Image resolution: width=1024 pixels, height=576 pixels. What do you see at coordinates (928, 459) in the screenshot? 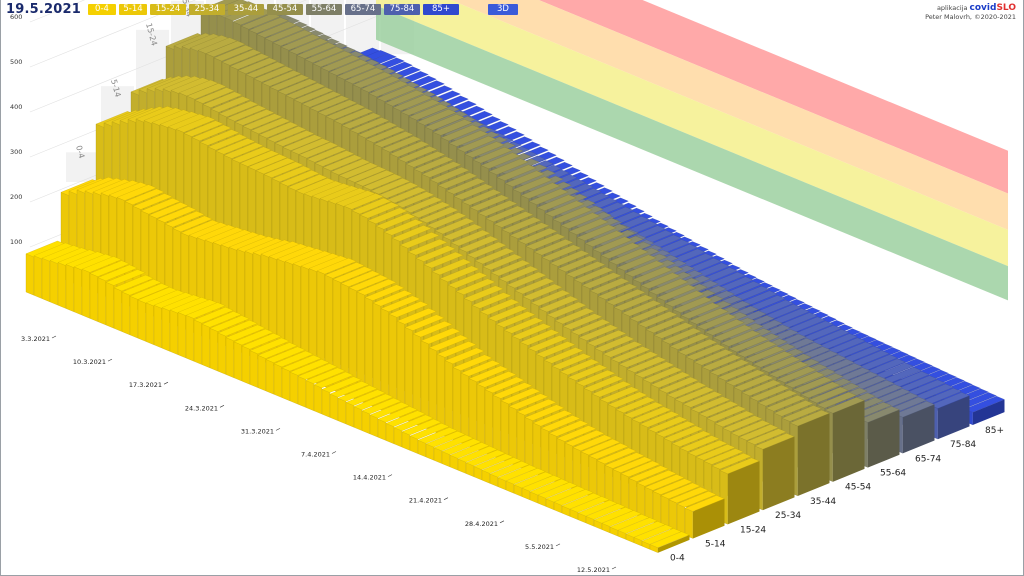
I see `depth-label-65-74: 65-74` at bounding box center [928, 459].